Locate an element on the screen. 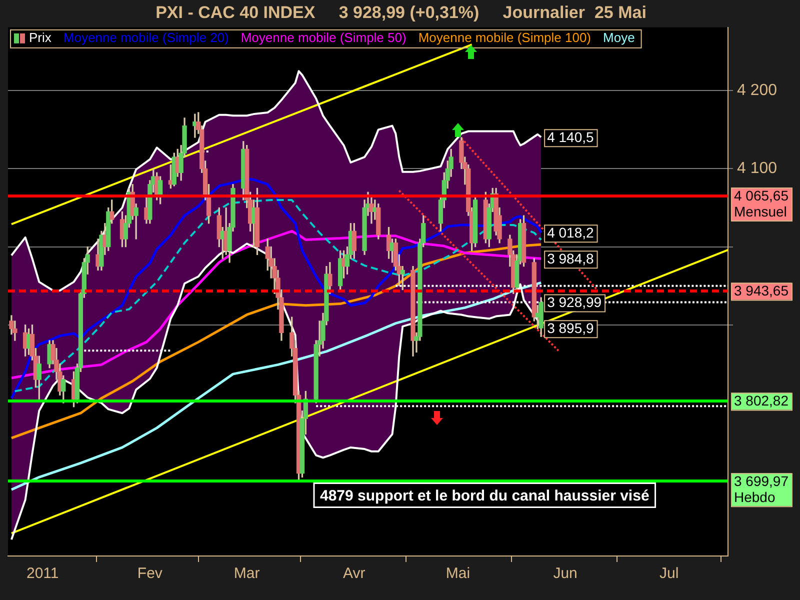  annotation: 4 018,2 is located at coordinates (570, 232).